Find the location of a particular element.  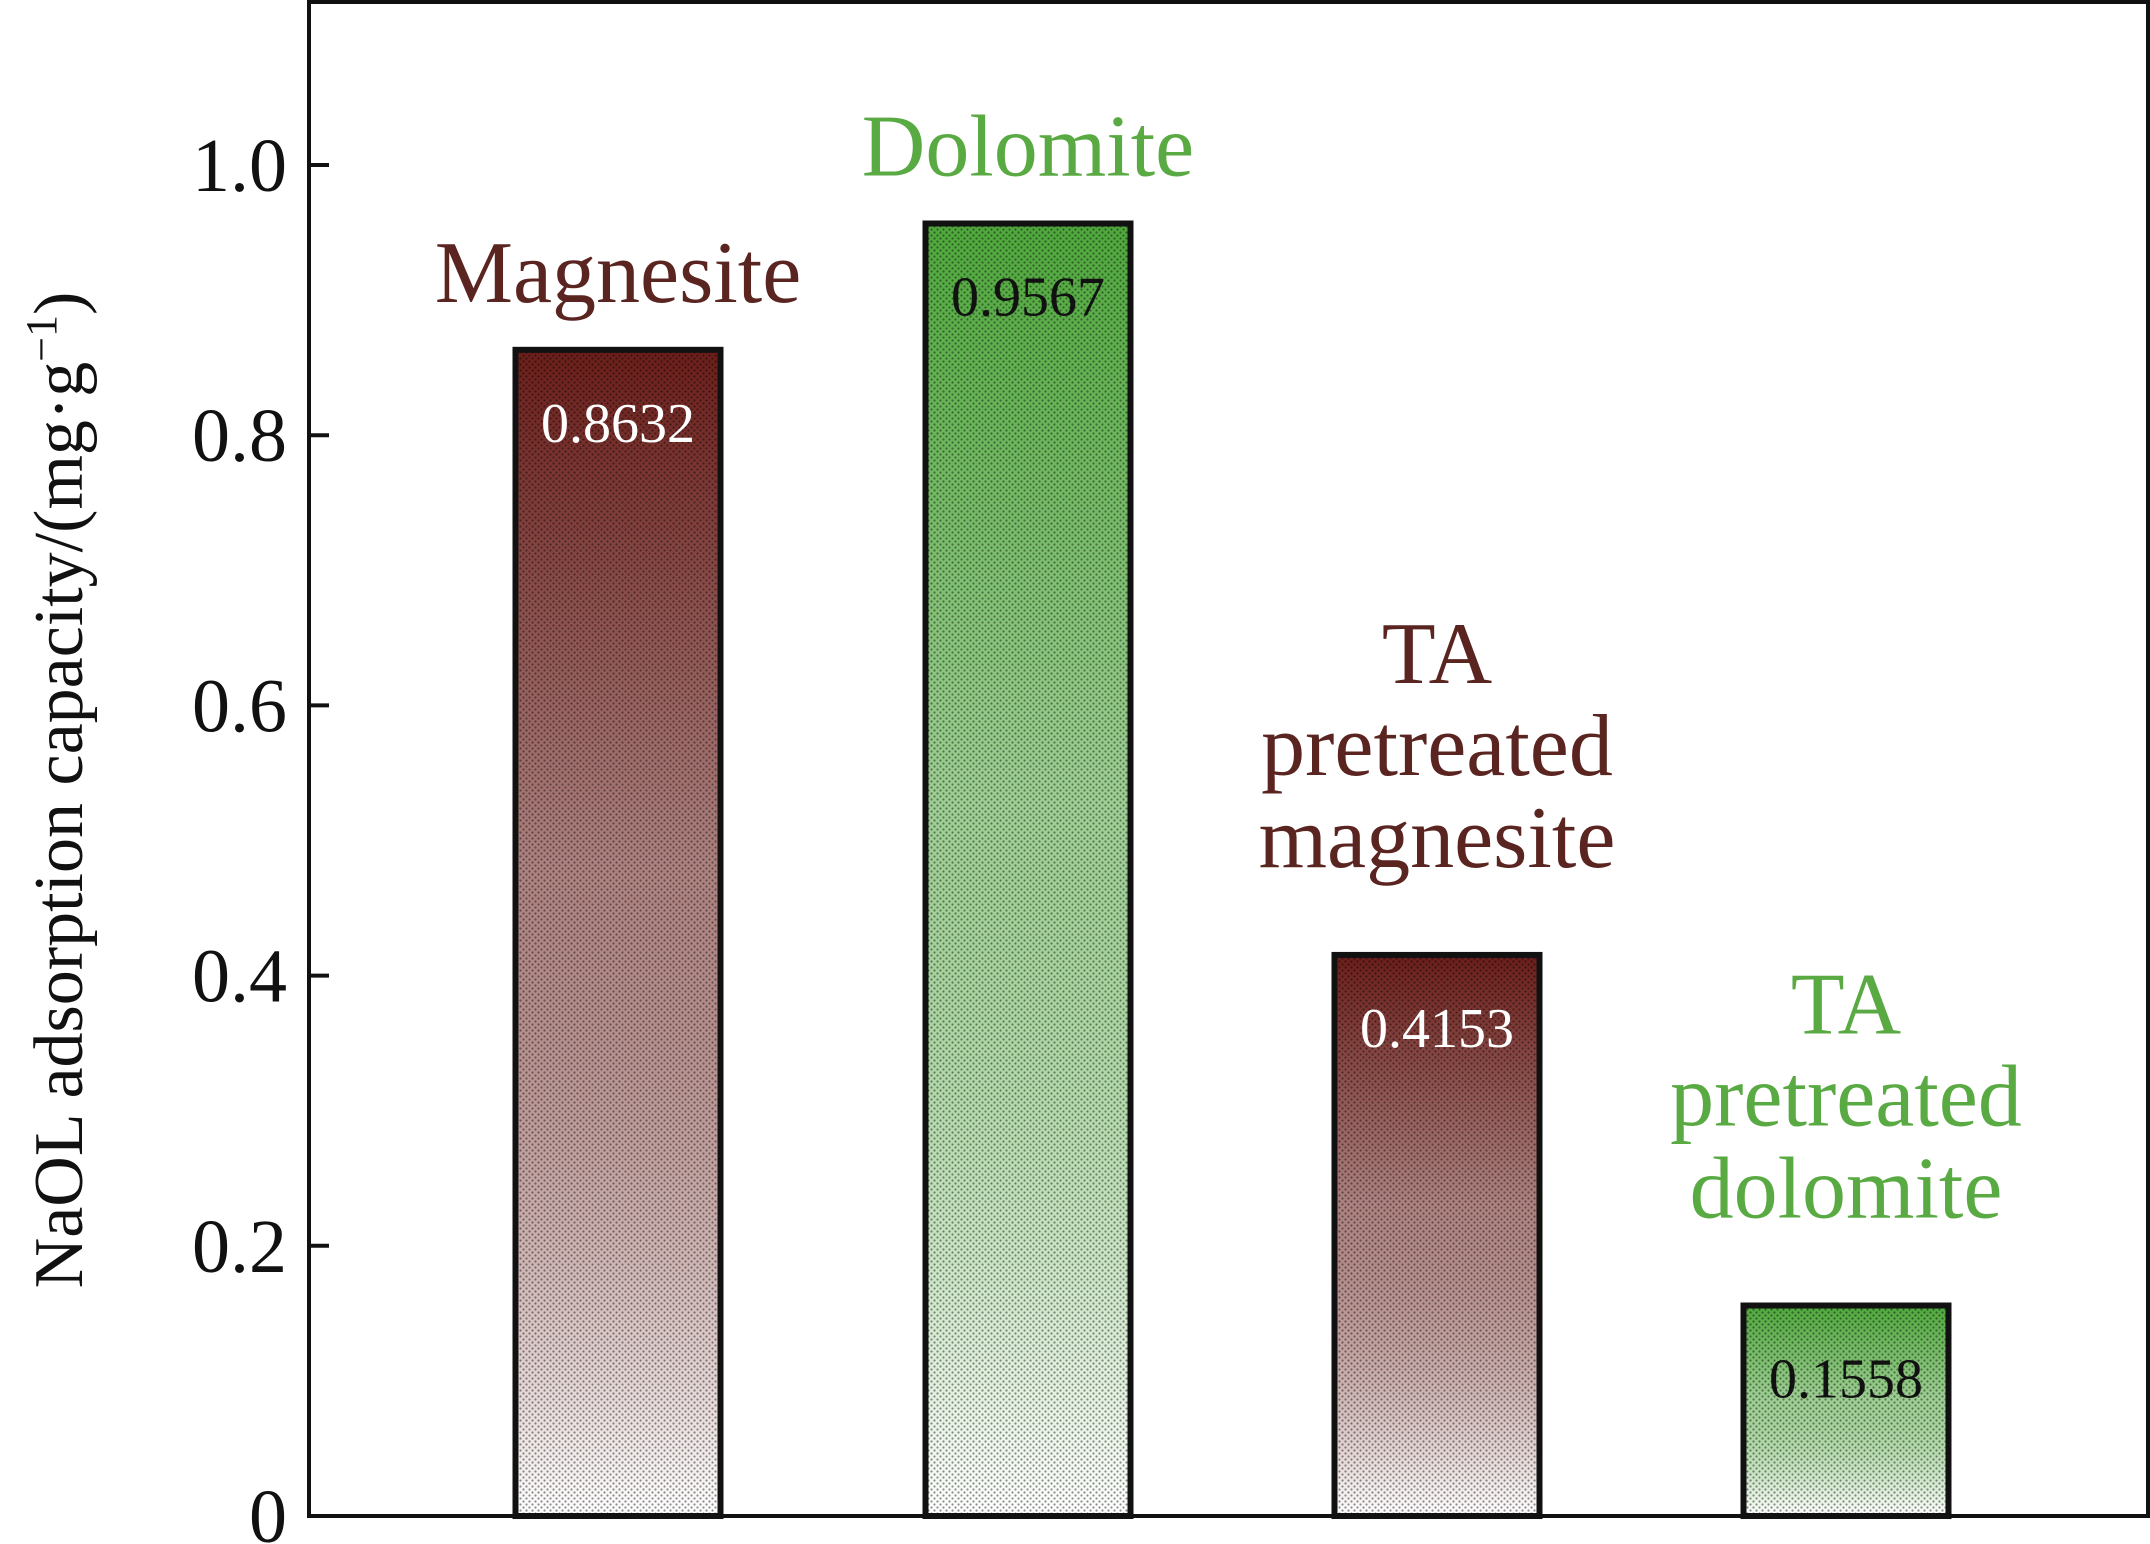

bar-value-label: 0.1558 is located at coordinates (1846, 1380).